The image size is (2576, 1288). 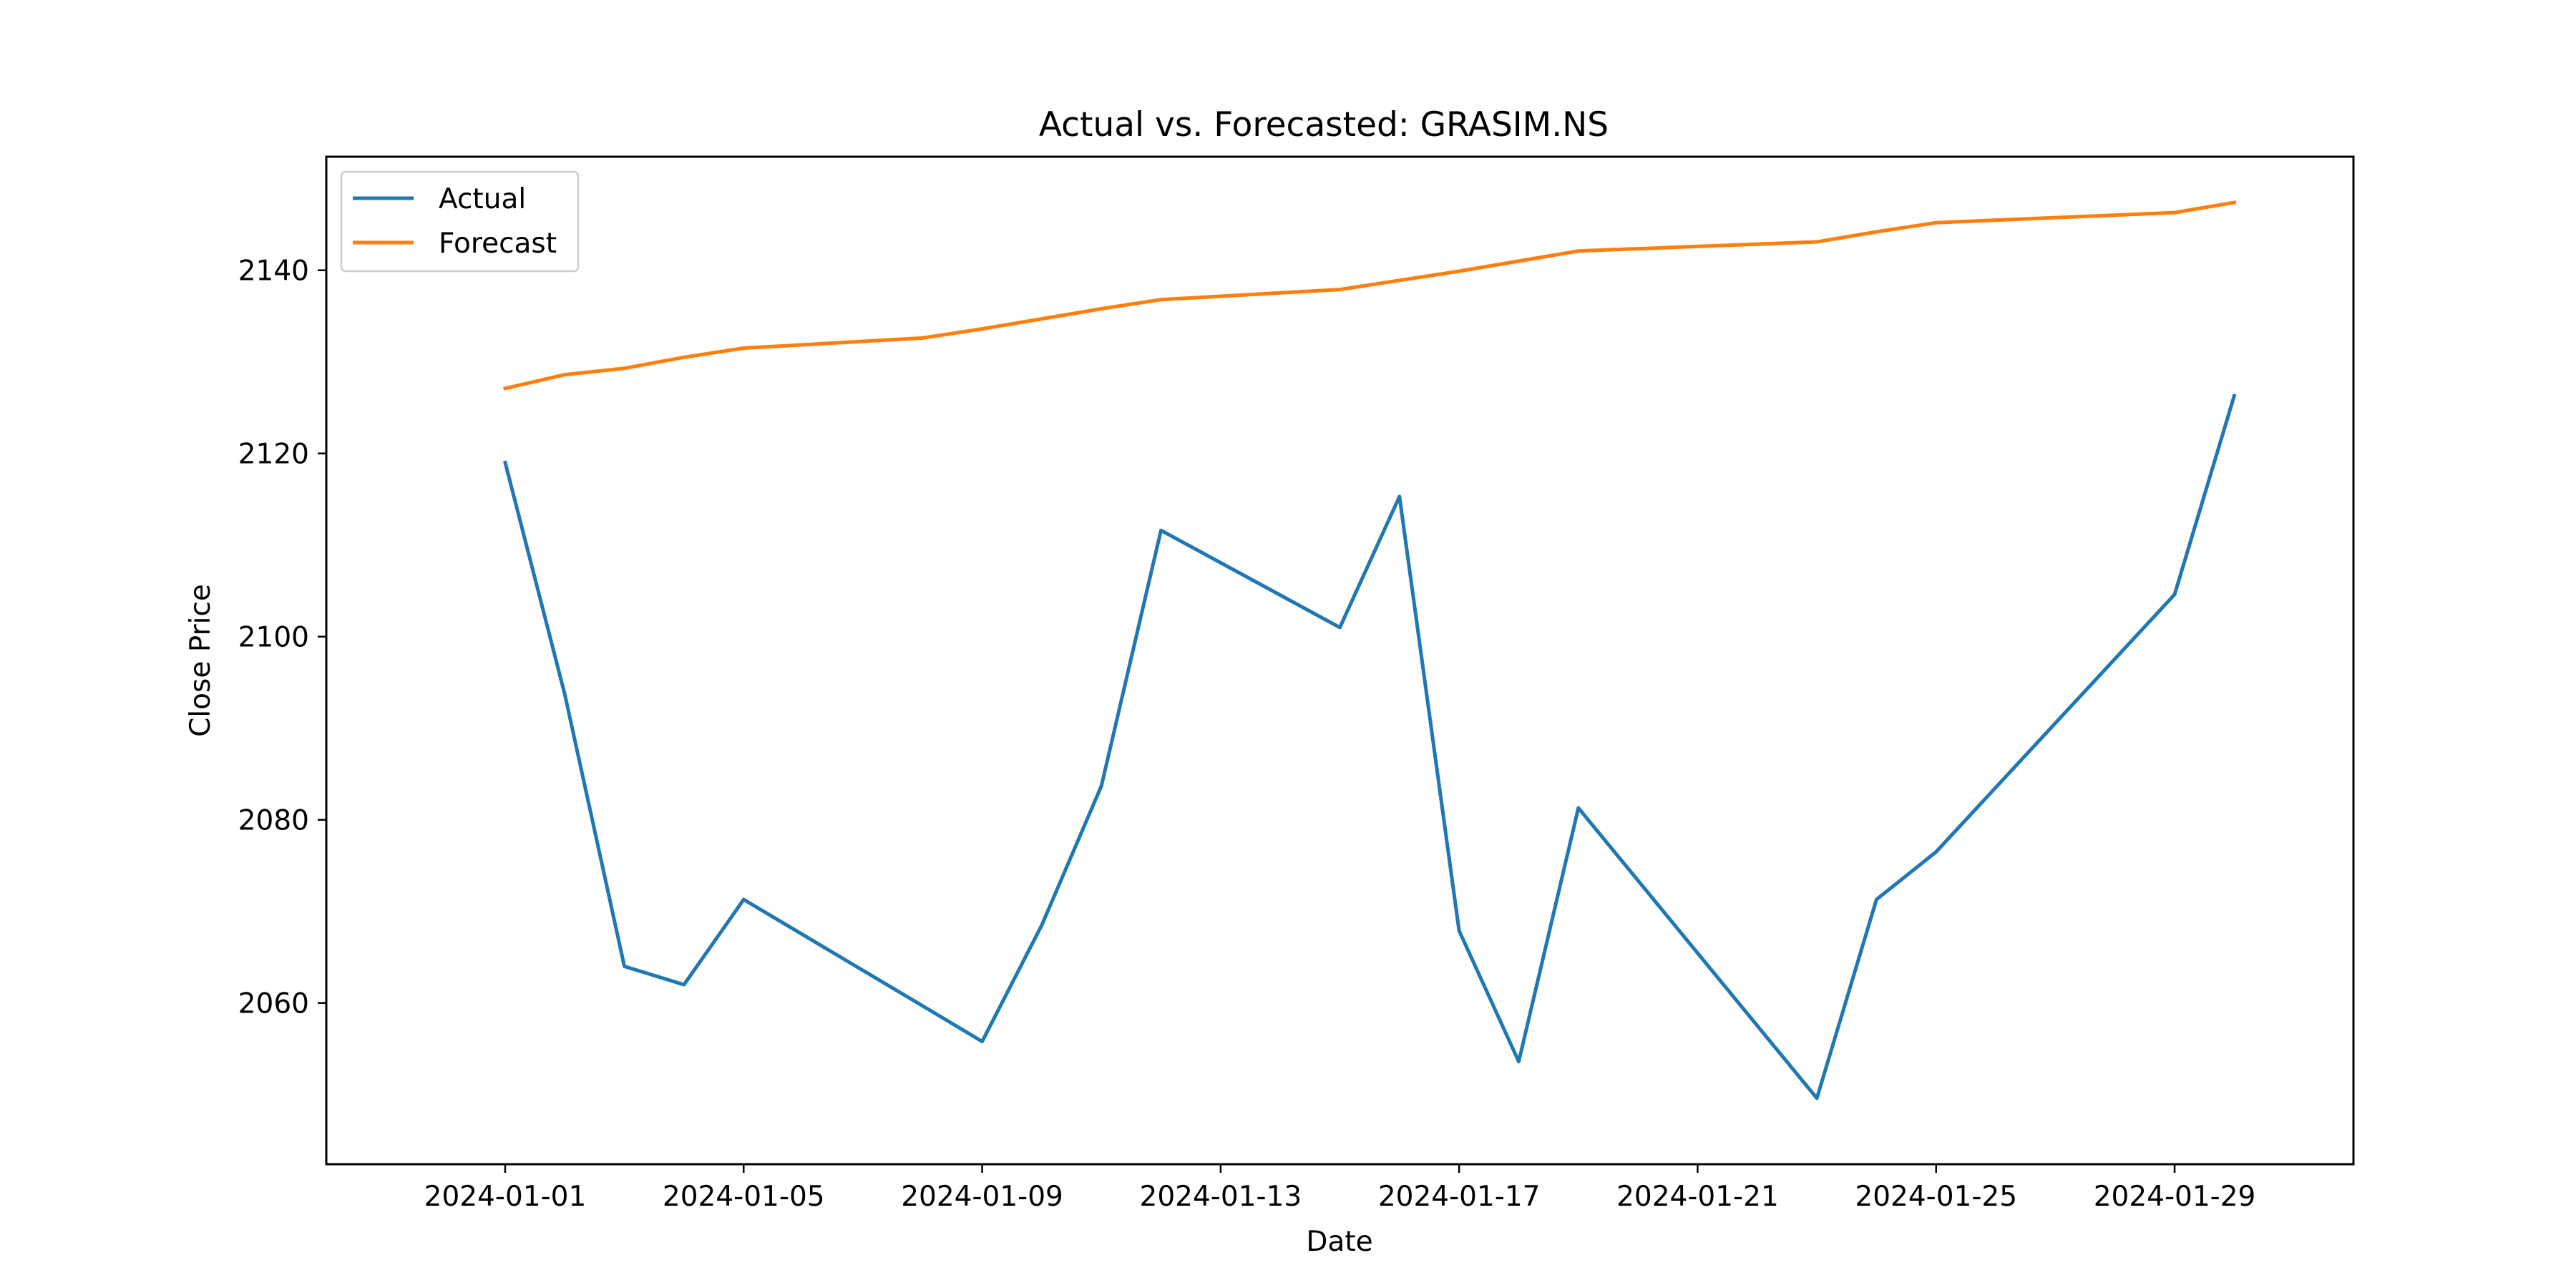 What do you see at coordinates (1370, 295) in the screenshot?
I see `series-line-forecast` at bounding box center [1370, 295].